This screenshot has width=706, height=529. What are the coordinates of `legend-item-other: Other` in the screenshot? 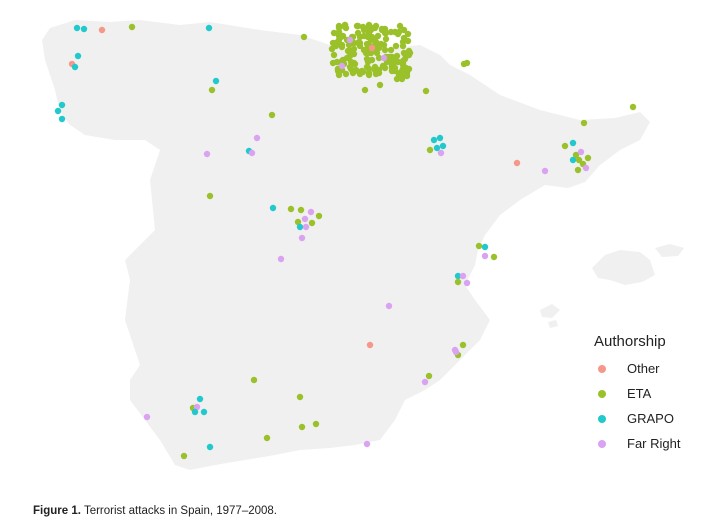 It's located at (649, 368).